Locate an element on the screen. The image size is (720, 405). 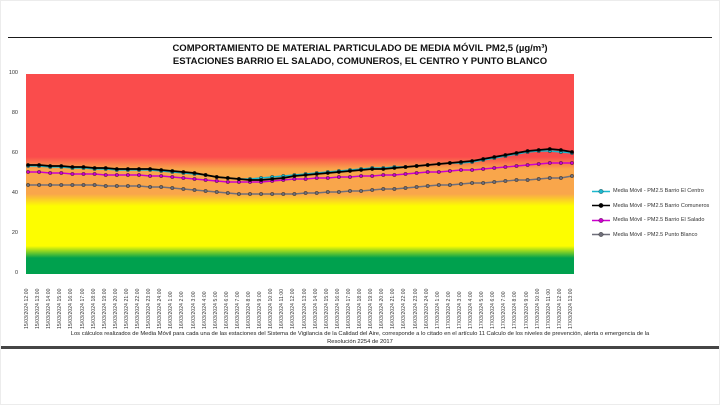
x-tick-label: 16/03/2024 17:00 is located at coordinates (348, 308).